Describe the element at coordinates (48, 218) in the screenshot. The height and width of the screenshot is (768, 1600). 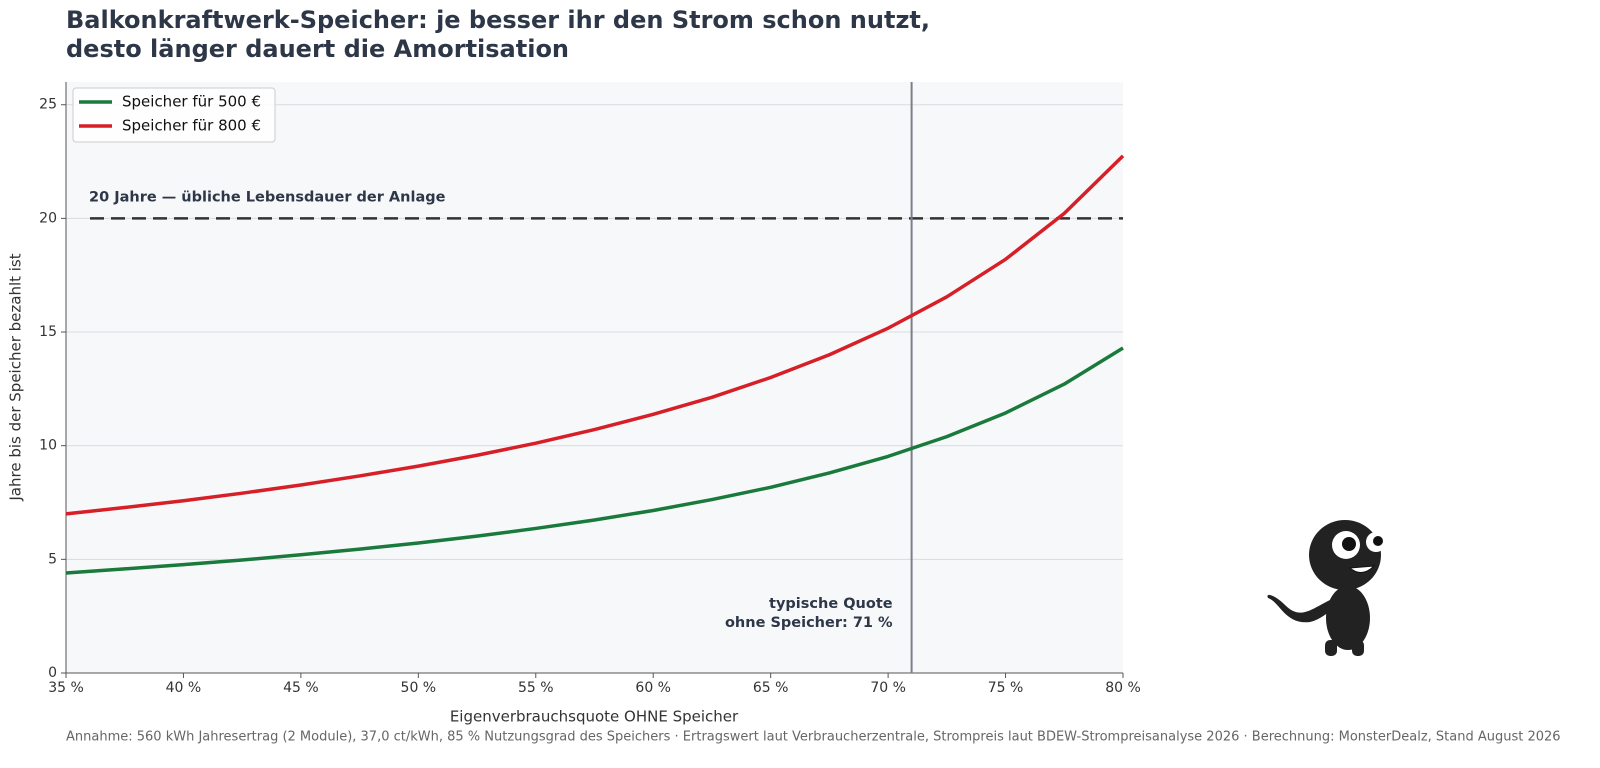
I see `y-tick-label: 20` at that location.